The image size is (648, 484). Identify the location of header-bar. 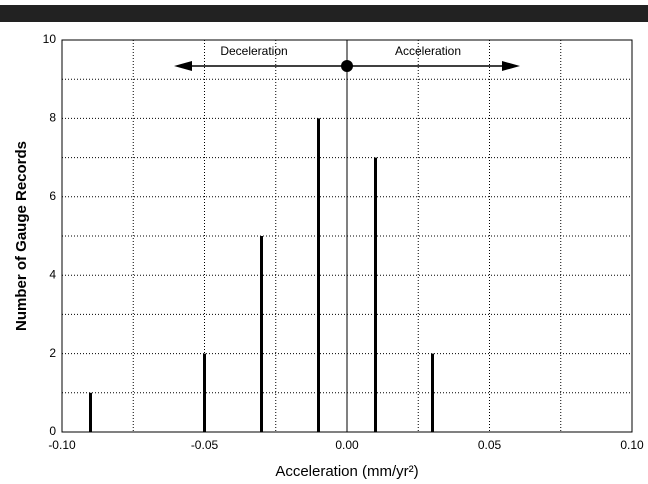
(324, 13).